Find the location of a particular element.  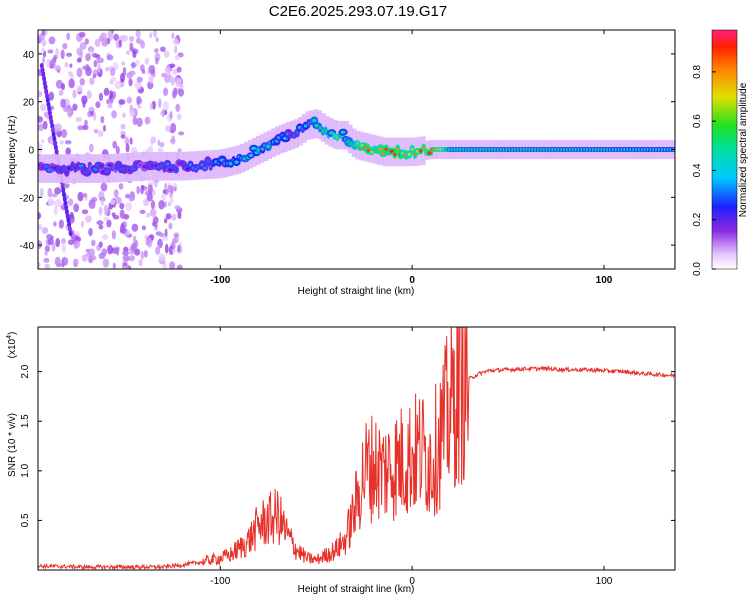

snr-ytick-label: 1.0 is located at coordinates (25, 470).